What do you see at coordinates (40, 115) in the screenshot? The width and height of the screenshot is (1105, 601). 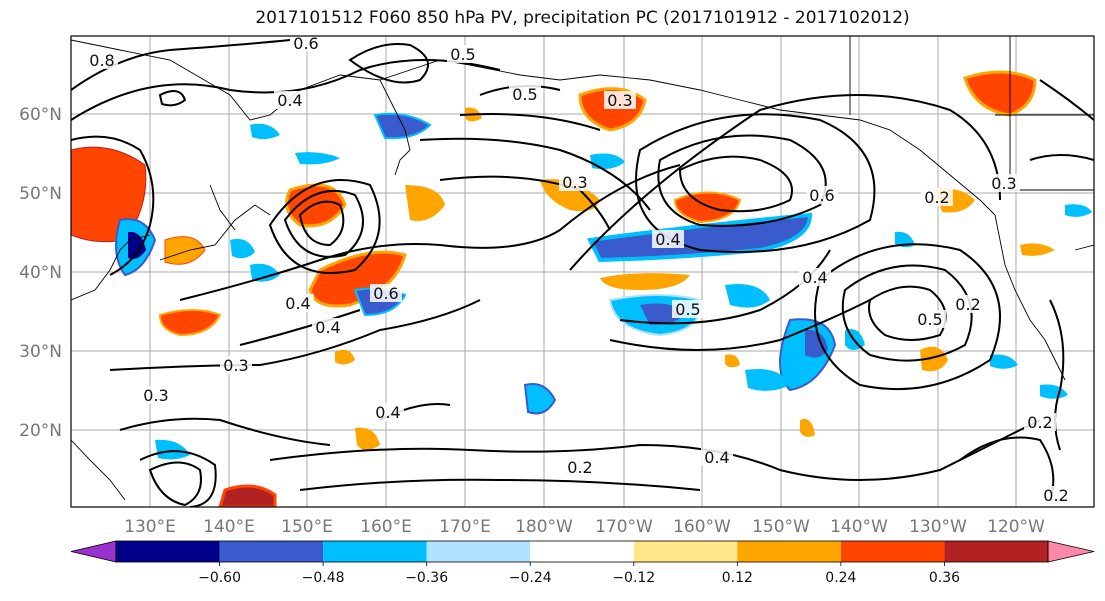 I see `lat-tick-label: 60°N` at bounding box center [40, 115].